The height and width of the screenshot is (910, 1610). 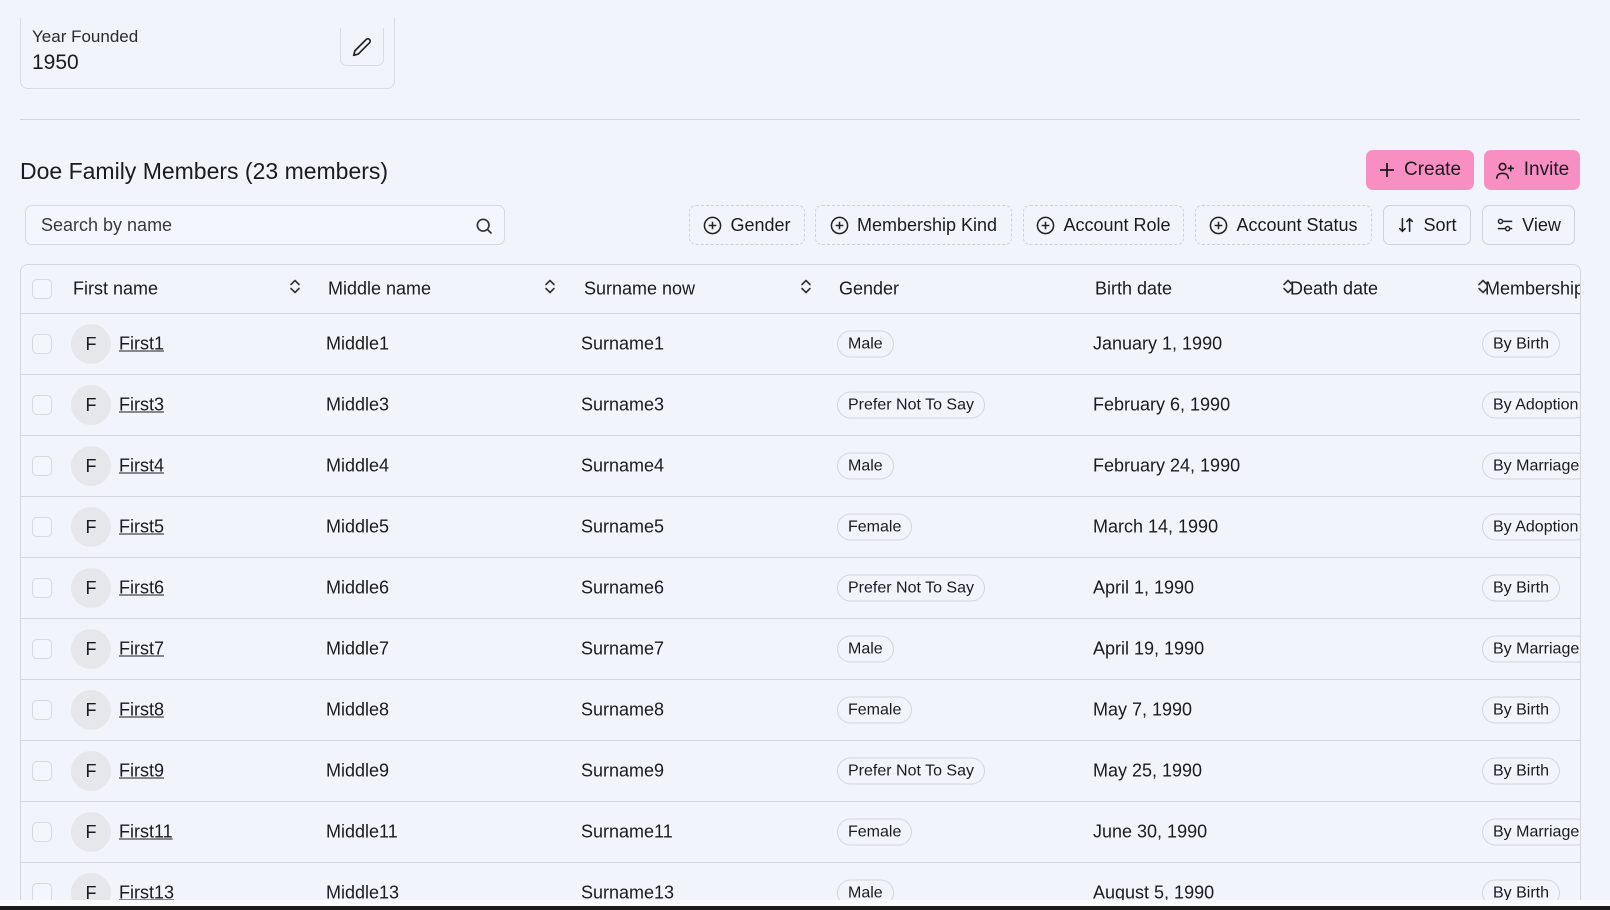 I want to click on middle-name: Middle5, so click(x=358, y=526).